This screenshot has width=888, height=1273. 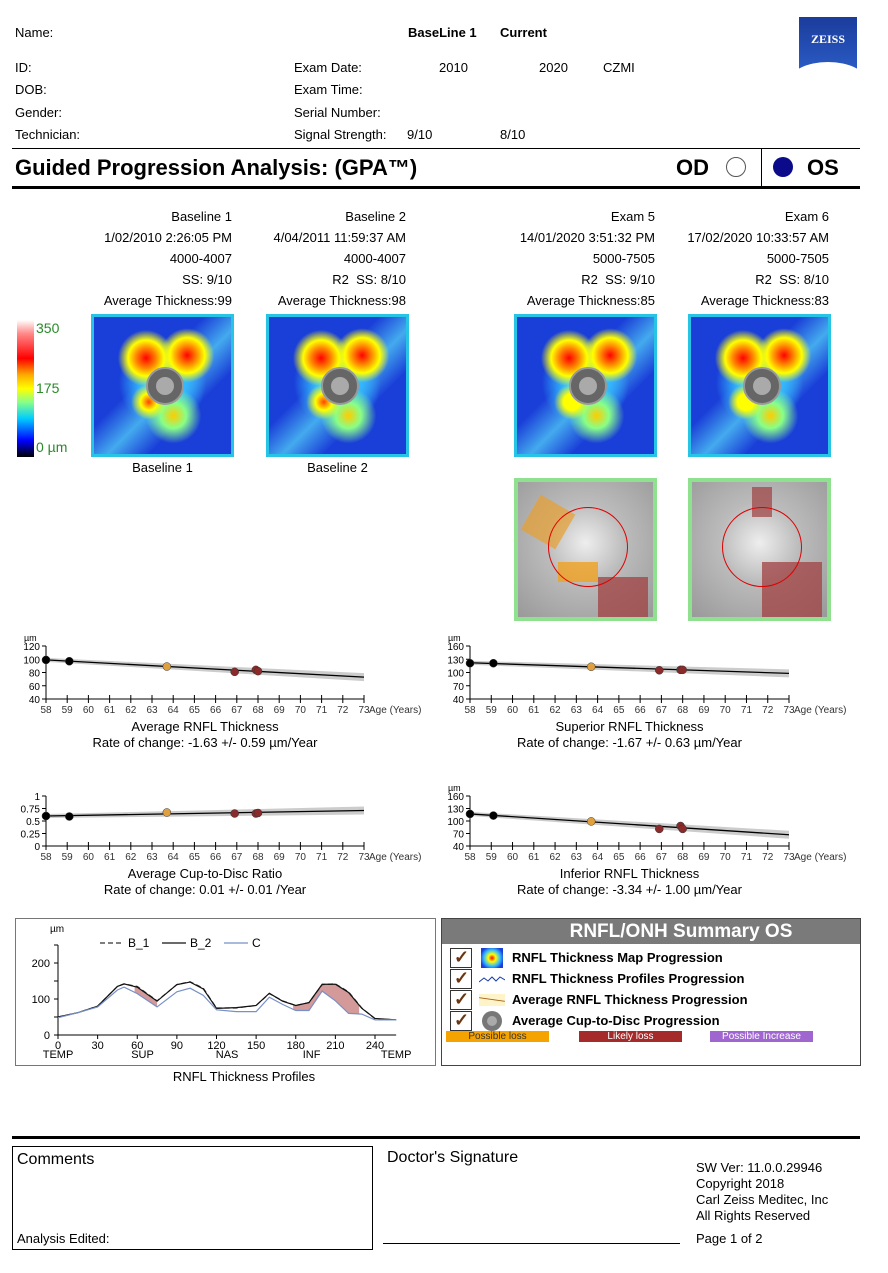 I want to click on od-radio, so click(x=736, y=167).